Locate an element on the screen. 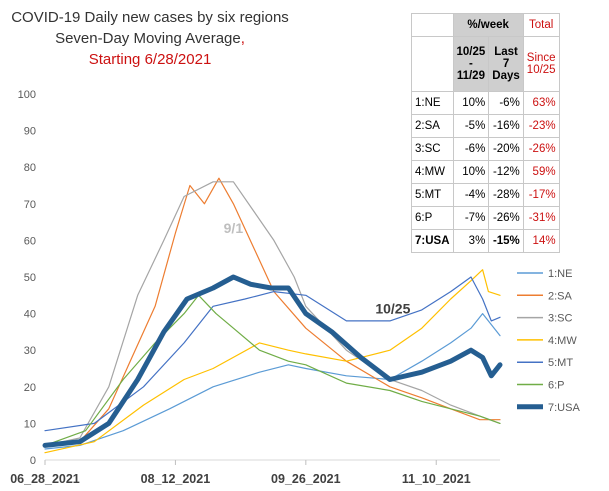 The height and width of the screenshot is (491, 609). region-cell: 6:P is located at coordinates (432, 218).